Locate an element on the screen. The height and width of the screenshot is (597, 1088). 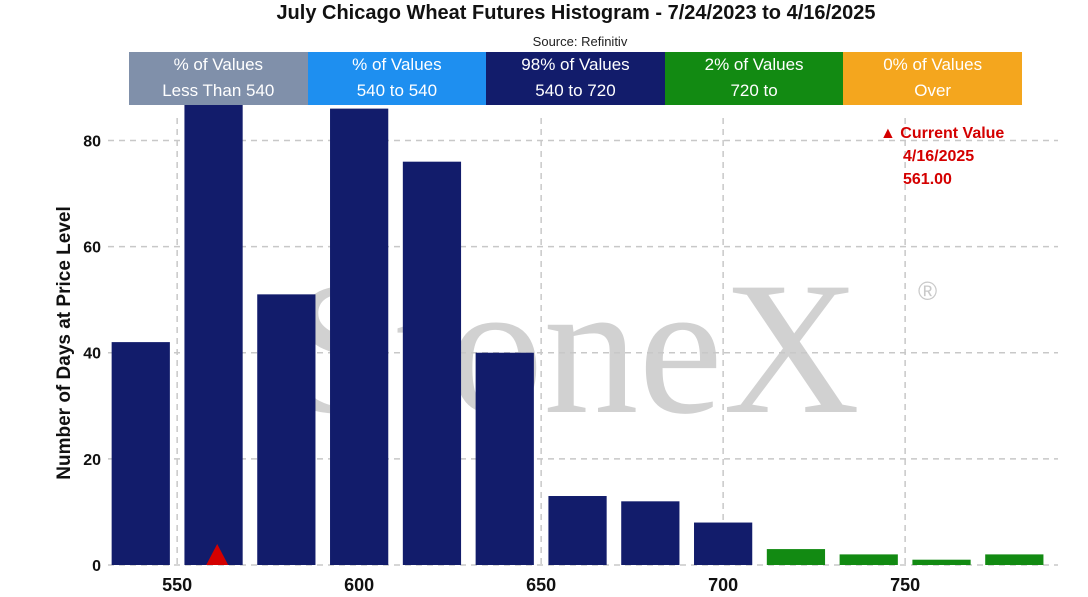
y-tick-label: 40 is located at coordinates (92, 354).